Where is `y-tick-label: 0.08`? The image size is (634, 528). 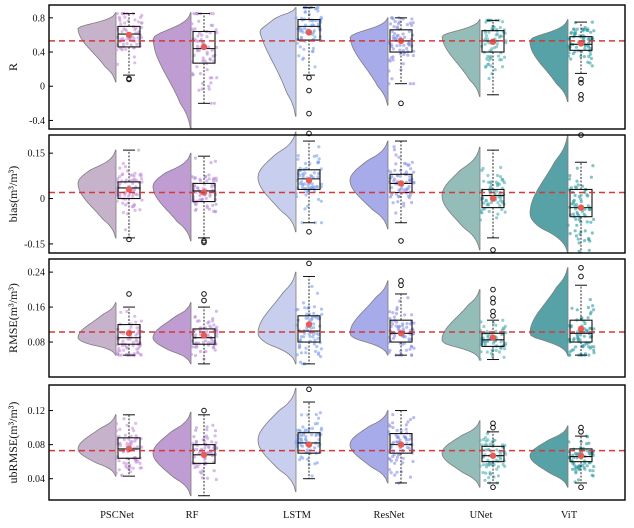
y-tick-label: 0.08 is located at coordinates (37, 445).